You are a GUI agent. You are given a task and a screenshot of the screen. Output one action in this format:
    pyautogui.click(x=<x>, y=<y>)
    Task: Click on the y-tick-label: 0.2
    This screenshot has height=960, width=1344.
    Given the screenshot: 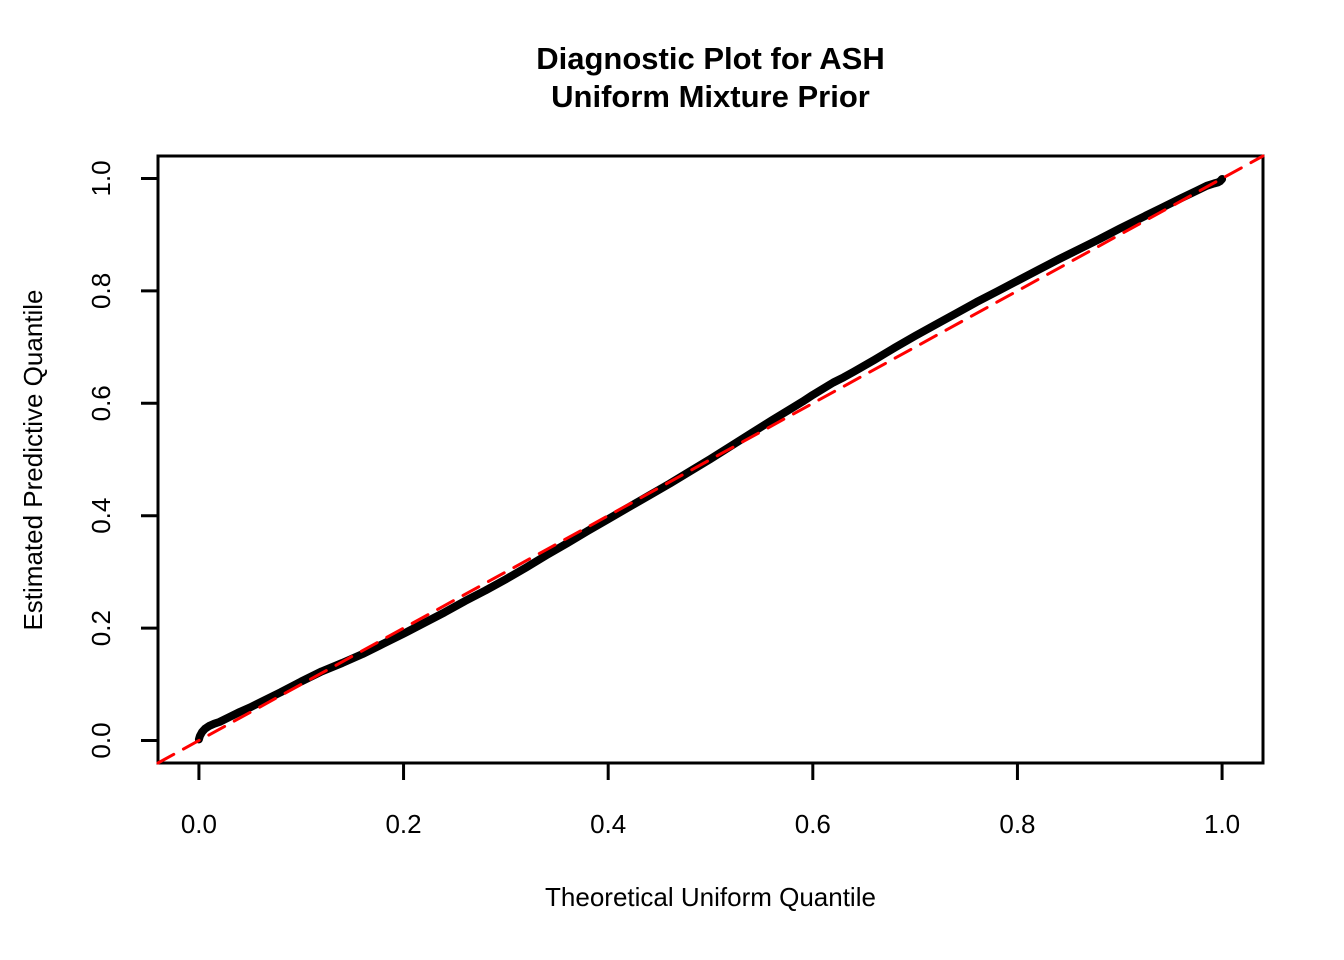 What is the action you would take?
    pyautogui.click(x=101, y=628)
    